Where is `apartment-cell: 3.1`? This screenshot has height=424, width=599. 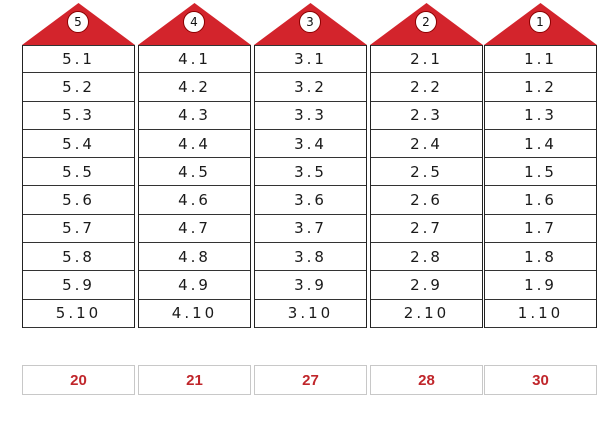
apartment-cell: 3.1 is located at coordinates (310, 59).